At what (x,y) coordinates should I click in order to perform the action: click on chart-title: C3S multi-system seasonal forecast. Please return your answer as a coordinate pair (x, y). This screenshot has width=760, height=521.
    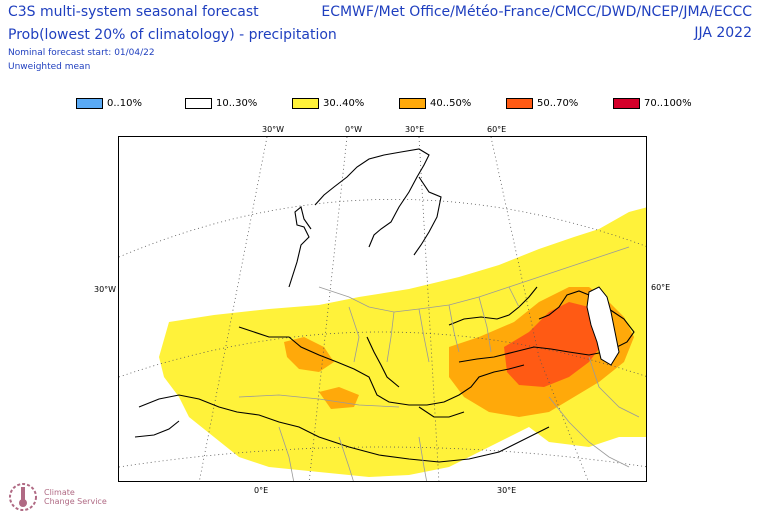
    Looking at the image, I should click on (133, 12).